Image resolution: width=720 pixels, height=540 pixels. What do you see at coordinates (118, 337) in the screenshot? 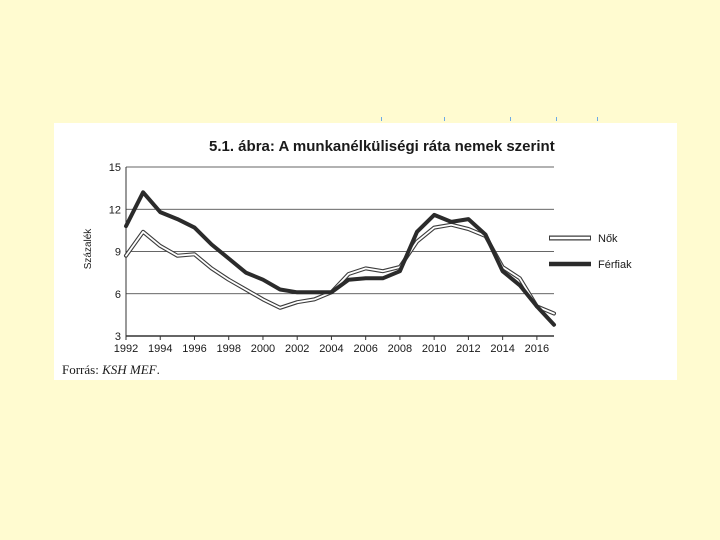
I see `y-tick-label: 3` at bounding box center [118, 337].